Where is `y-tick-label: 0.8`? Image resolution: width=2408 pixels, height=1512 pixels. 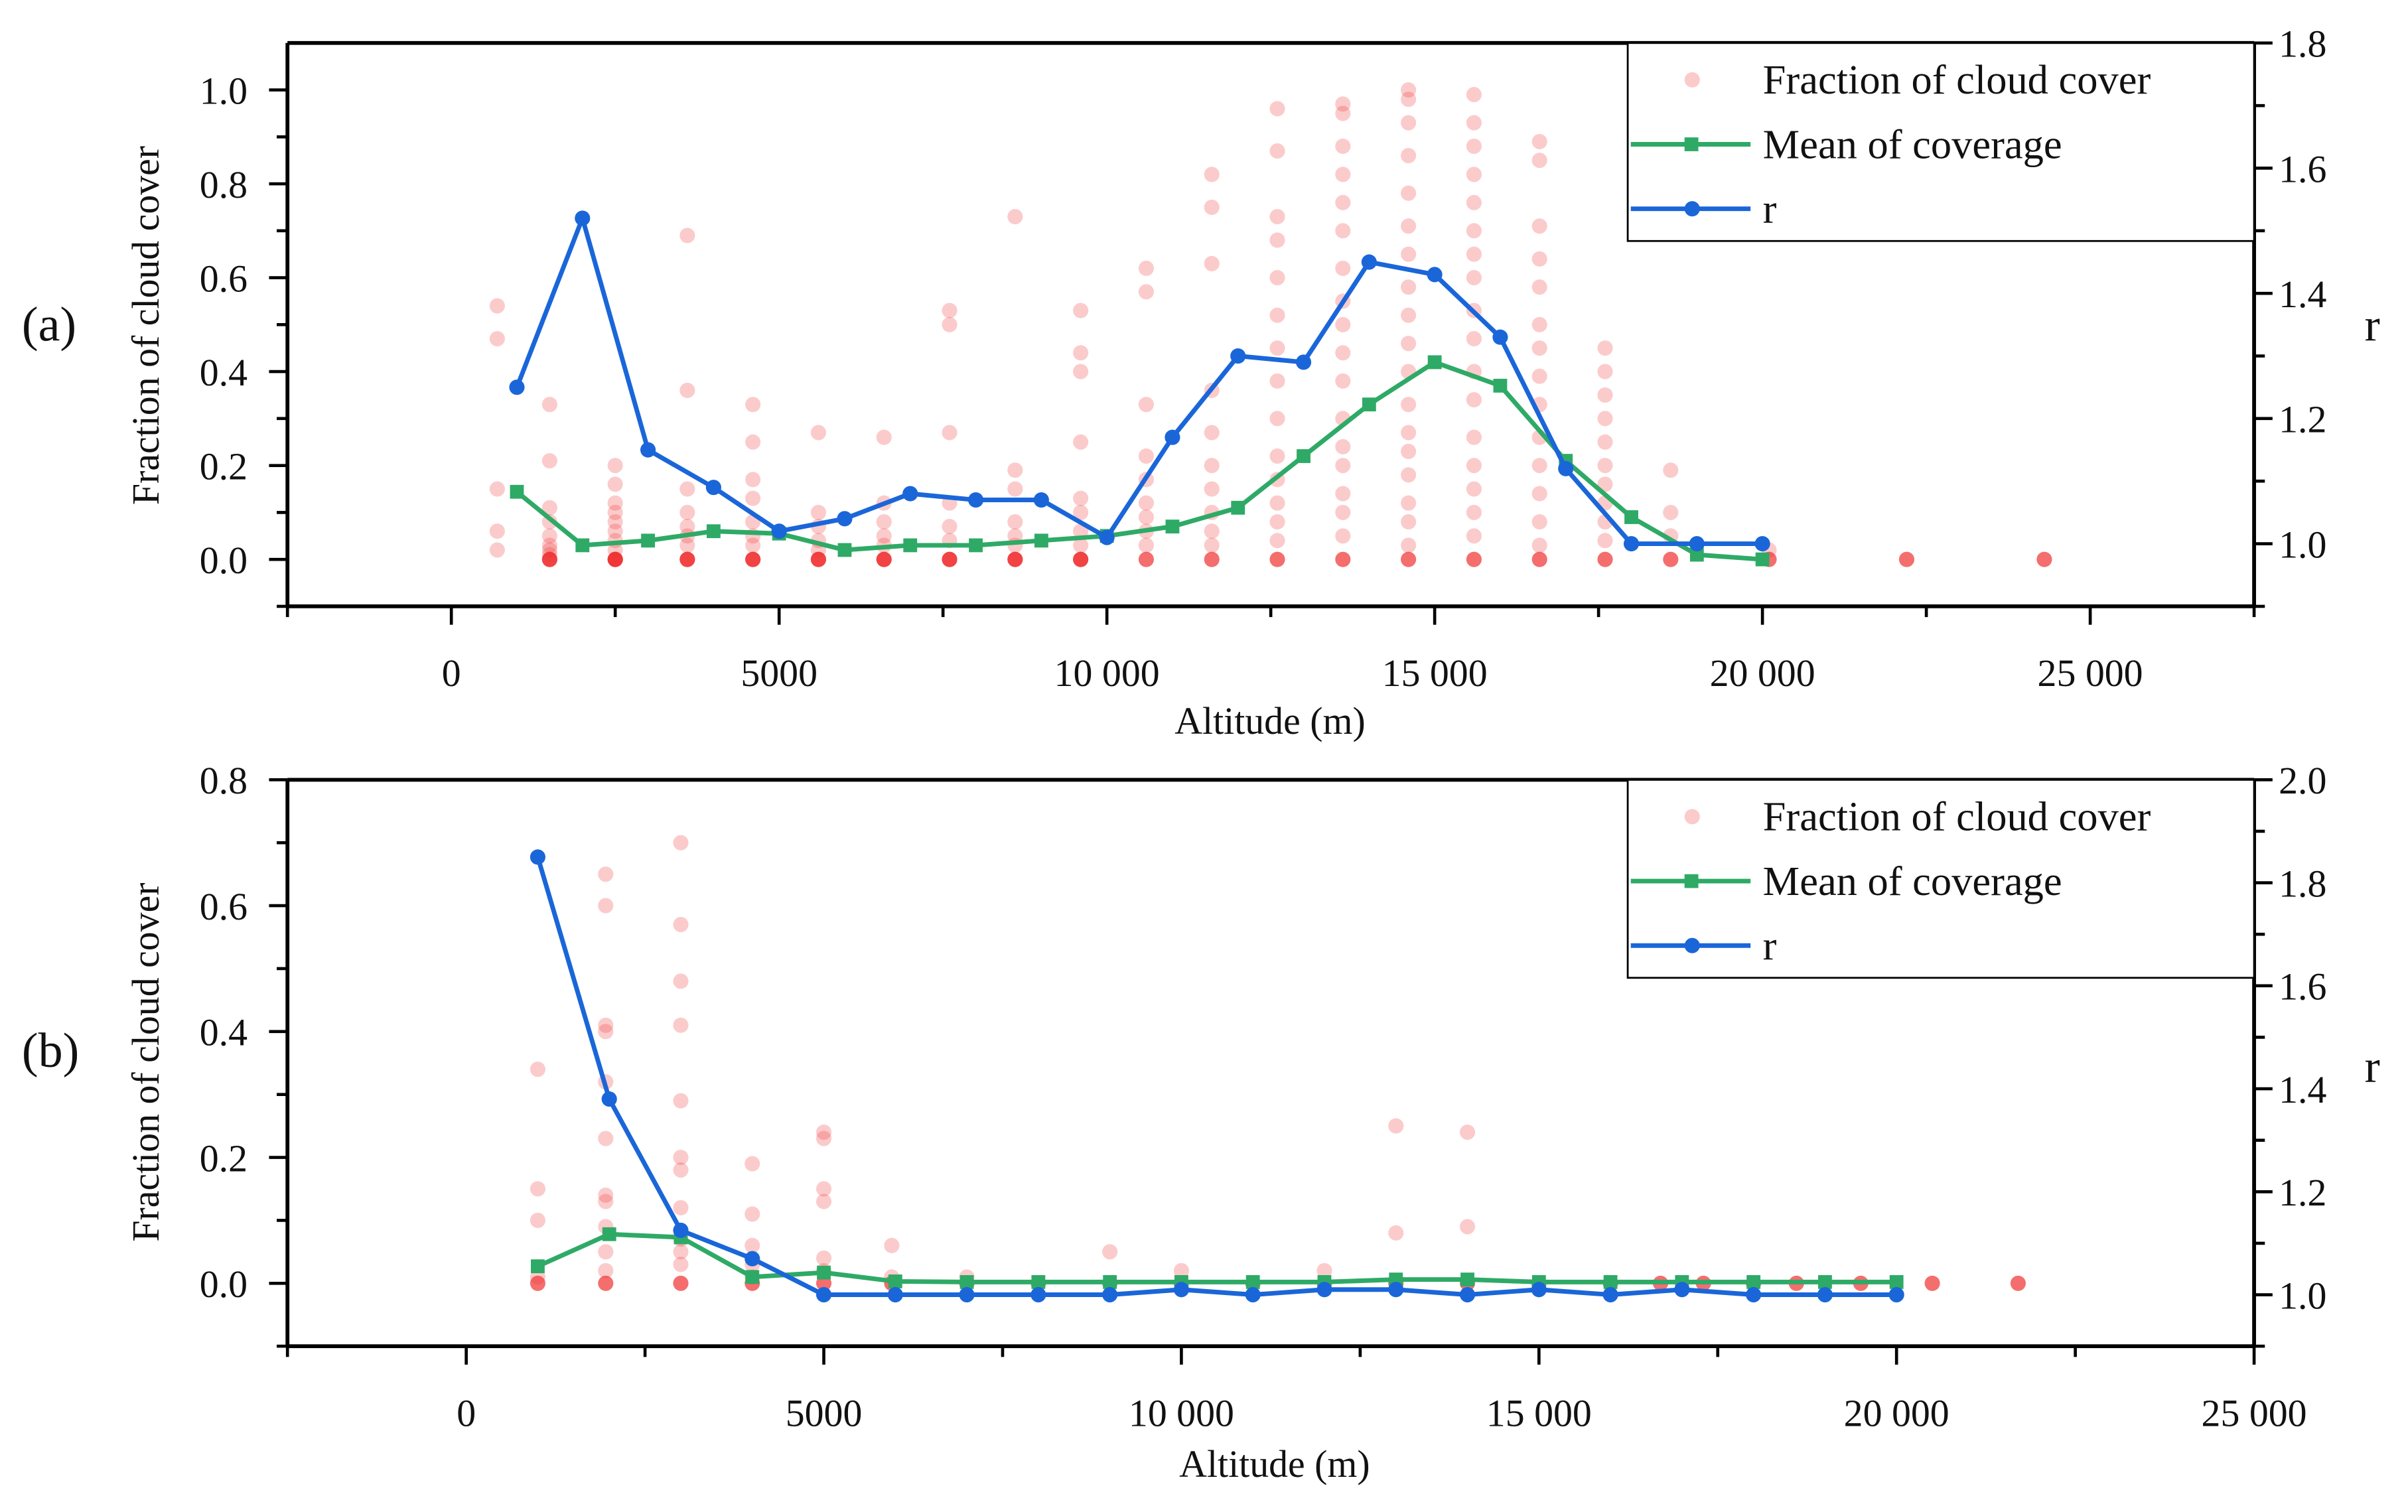 y-tick-label: 0.8 is located at coordinates (224, 781).